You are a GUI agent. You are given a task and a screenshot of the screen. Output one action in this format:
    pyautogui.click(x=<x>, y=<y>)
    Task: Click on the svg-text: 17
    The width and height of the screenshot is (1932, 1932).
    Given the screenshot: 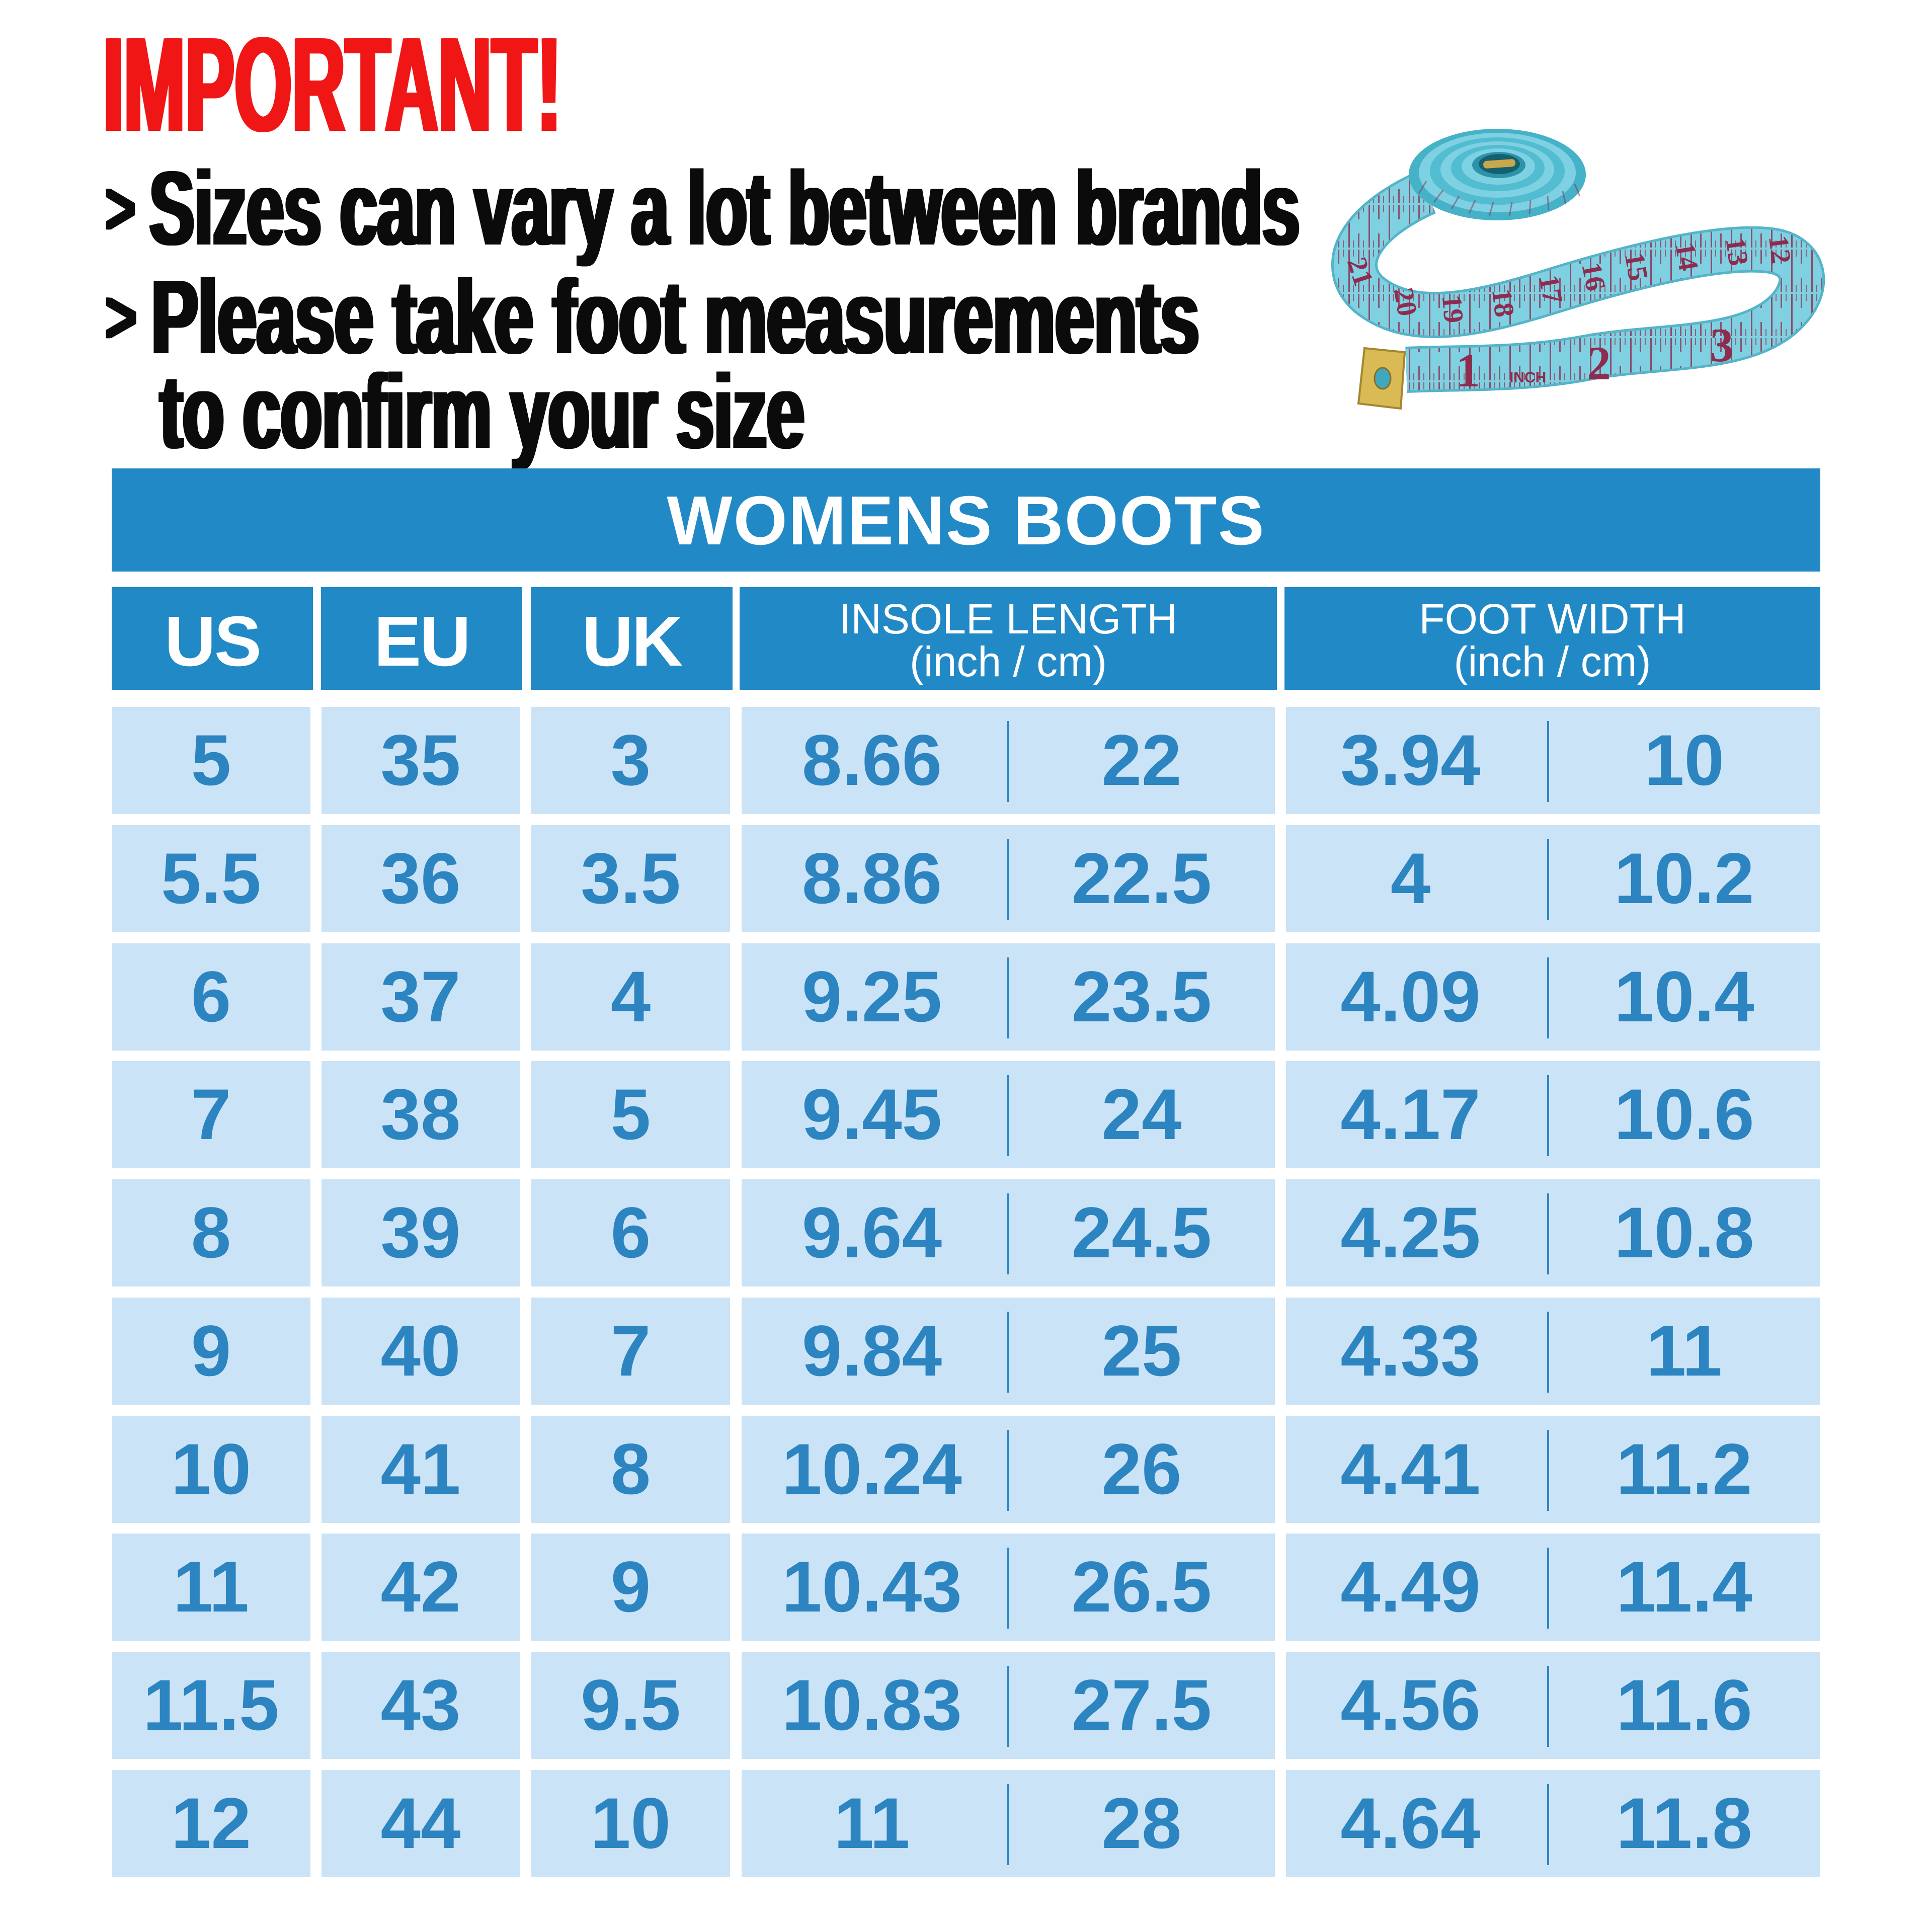 What is the action you would take?
    pyautogui.click(x=1551, y=289)
    